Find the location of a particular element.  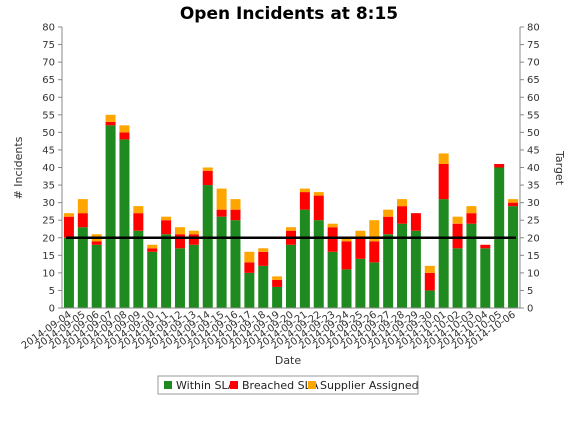

y-tick-label: 80 is located at coordinates (48, 28).